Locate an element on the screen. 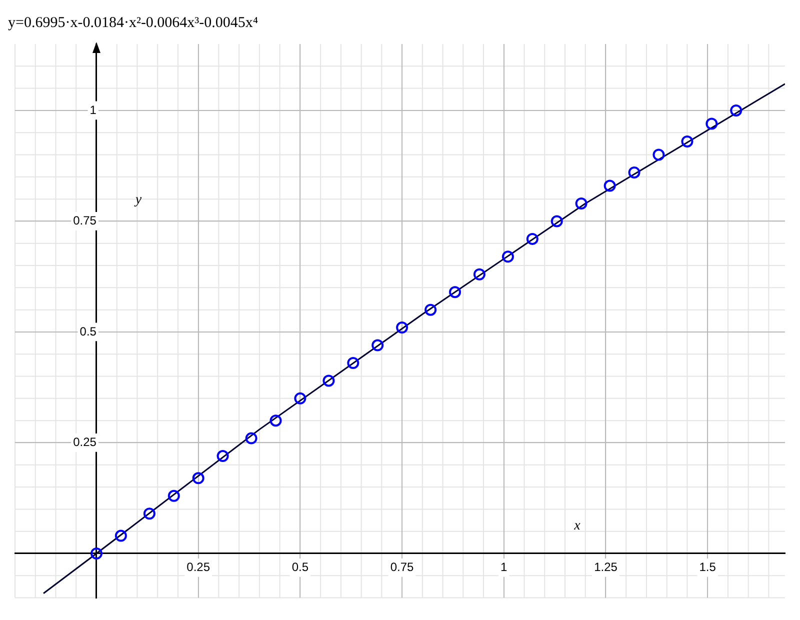 This screenshot has height=620, width=800. x-tick-label: 0.25 is located at coordinates (198, 567).